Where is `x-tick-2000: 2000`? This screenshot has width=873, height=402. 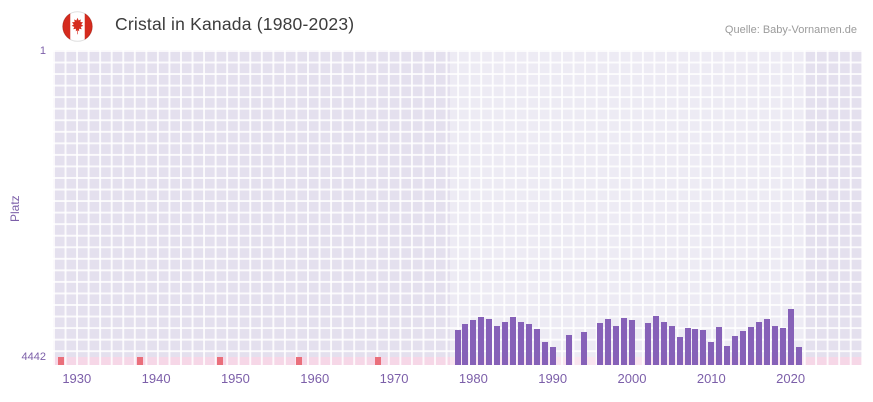 x-tick-2000: 2000 is located at coordinates (632, 378).